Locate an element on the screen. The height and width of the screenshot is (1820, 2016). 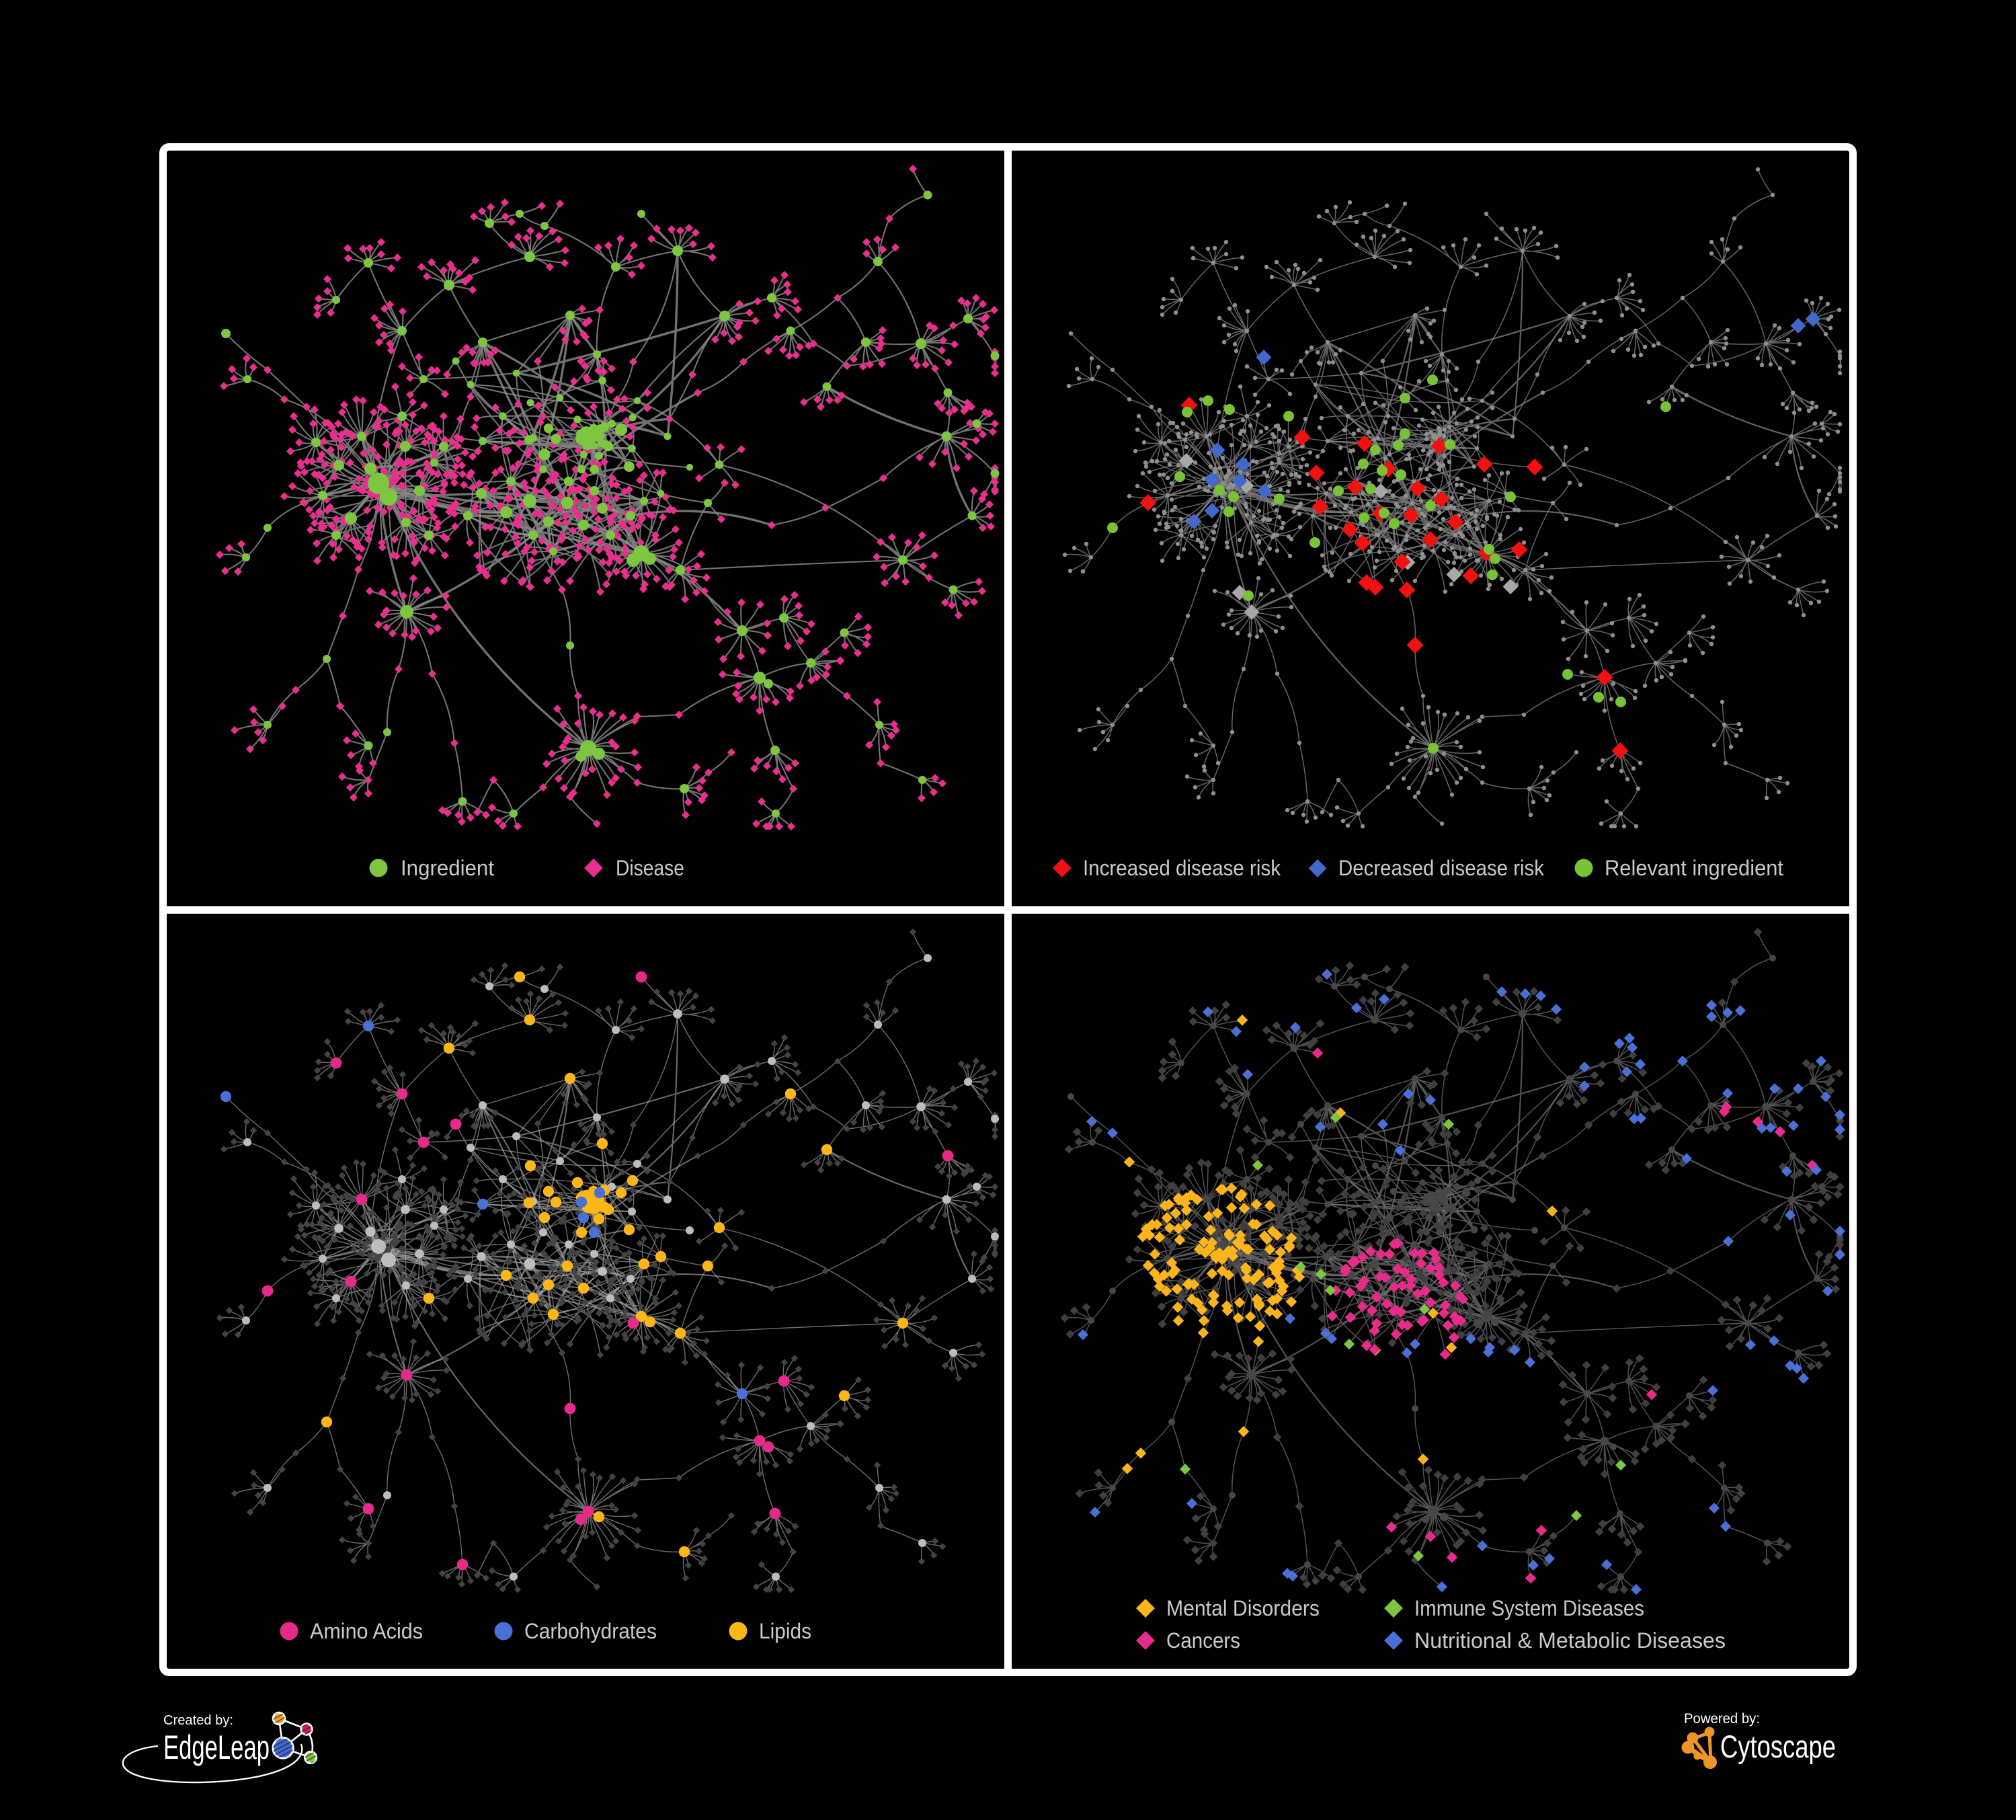
svg-text: Disease is located at coordinates (650, 868).